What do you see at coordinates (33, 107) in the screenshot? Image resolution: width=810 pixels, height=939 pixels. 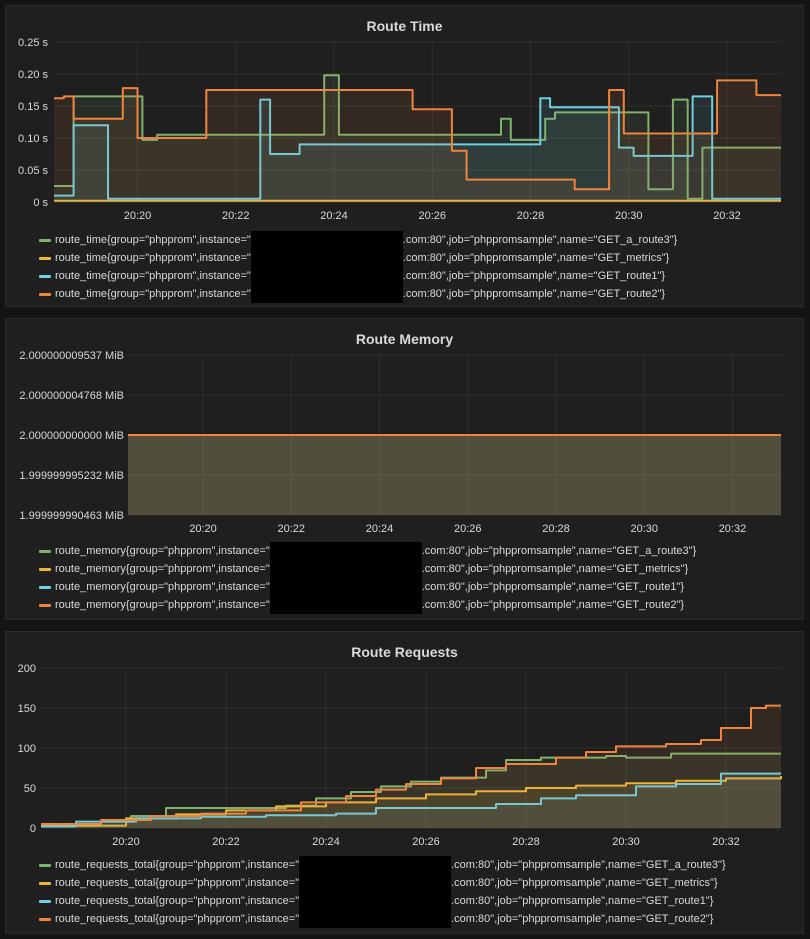 I see `y-tick-label: 0.15 s` at bounding box center [33, 107].